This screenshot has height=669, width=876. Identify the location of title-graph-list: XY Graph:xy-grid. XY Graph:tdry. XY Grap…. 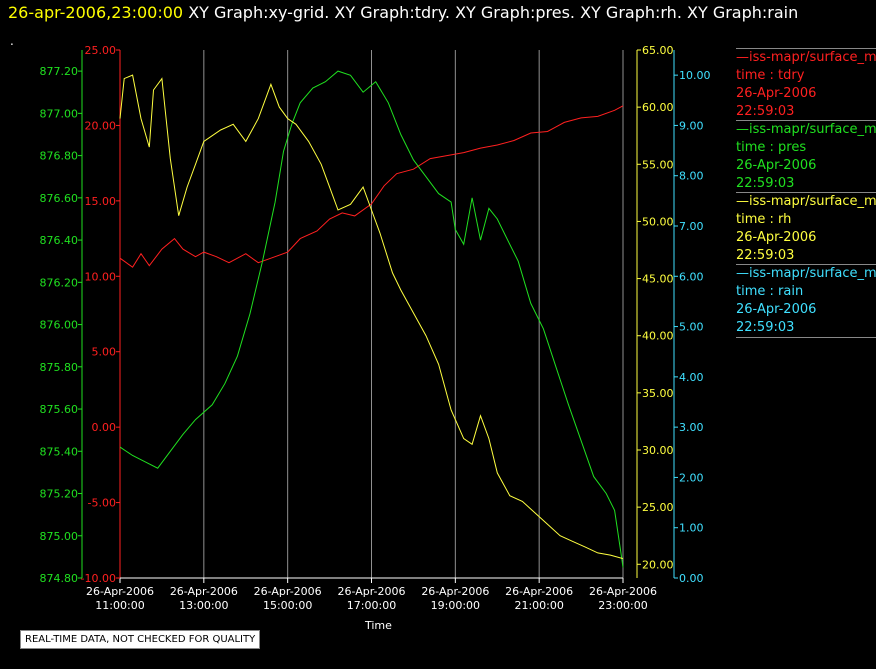
(493, 12).